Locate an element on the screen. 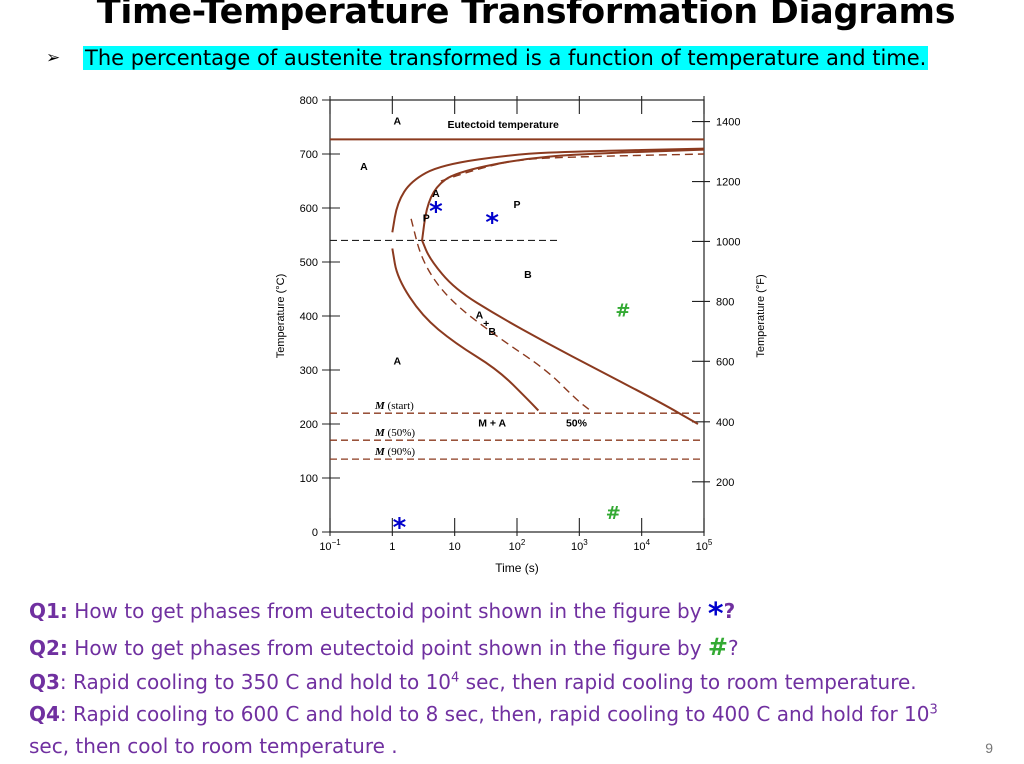  x-tick-label: 10⁵ is located at coordinates (704, 545).